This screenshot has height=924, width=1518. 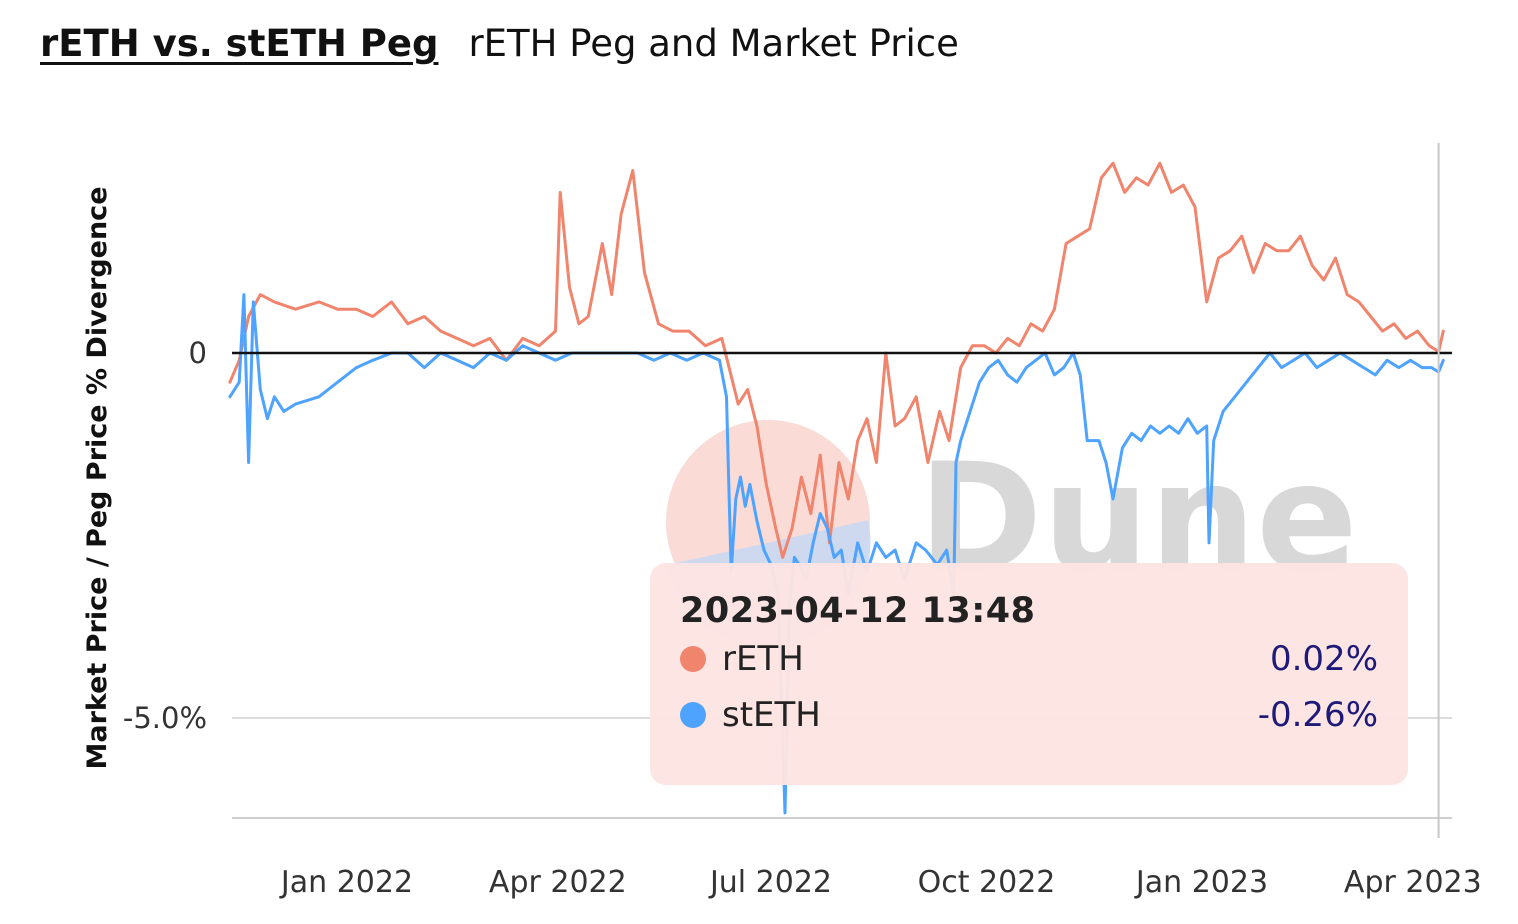 I want to click on steth-legend-dot-icon, so click(x=693, y=715).